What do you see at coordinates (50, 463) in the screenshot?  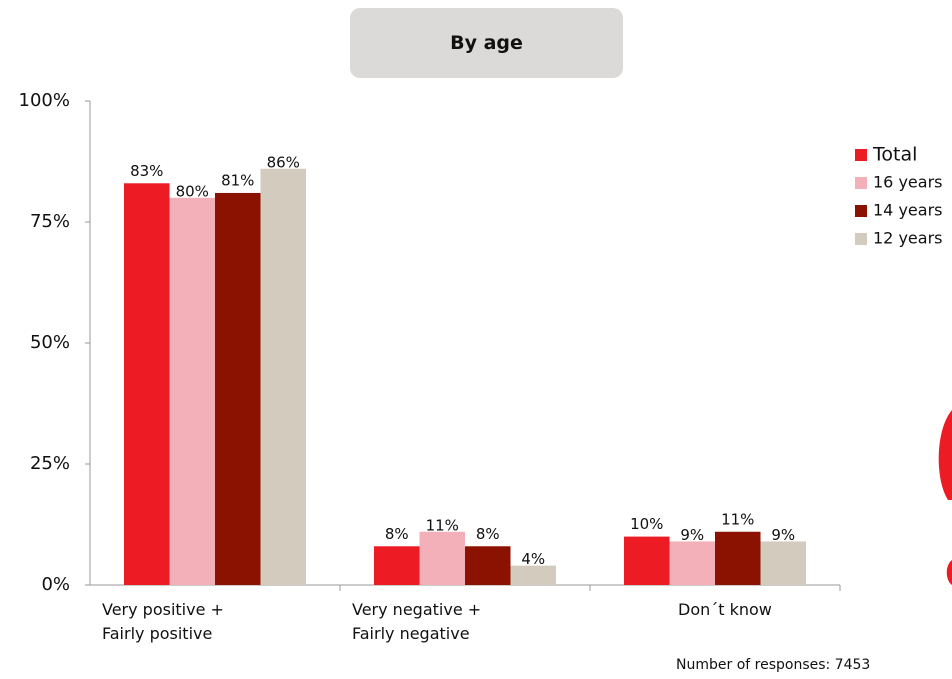 I see `y-tick-label: 25%` at bounding box center [50, 463].